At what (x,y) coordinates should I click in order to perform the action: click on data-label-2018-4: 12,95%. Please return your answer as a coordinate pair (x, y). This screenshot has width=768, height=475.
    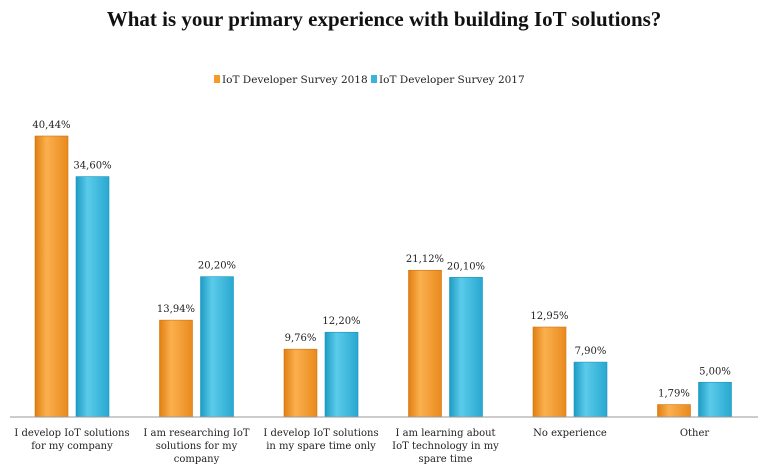
    Looking at the image, I should click on (549, 316).